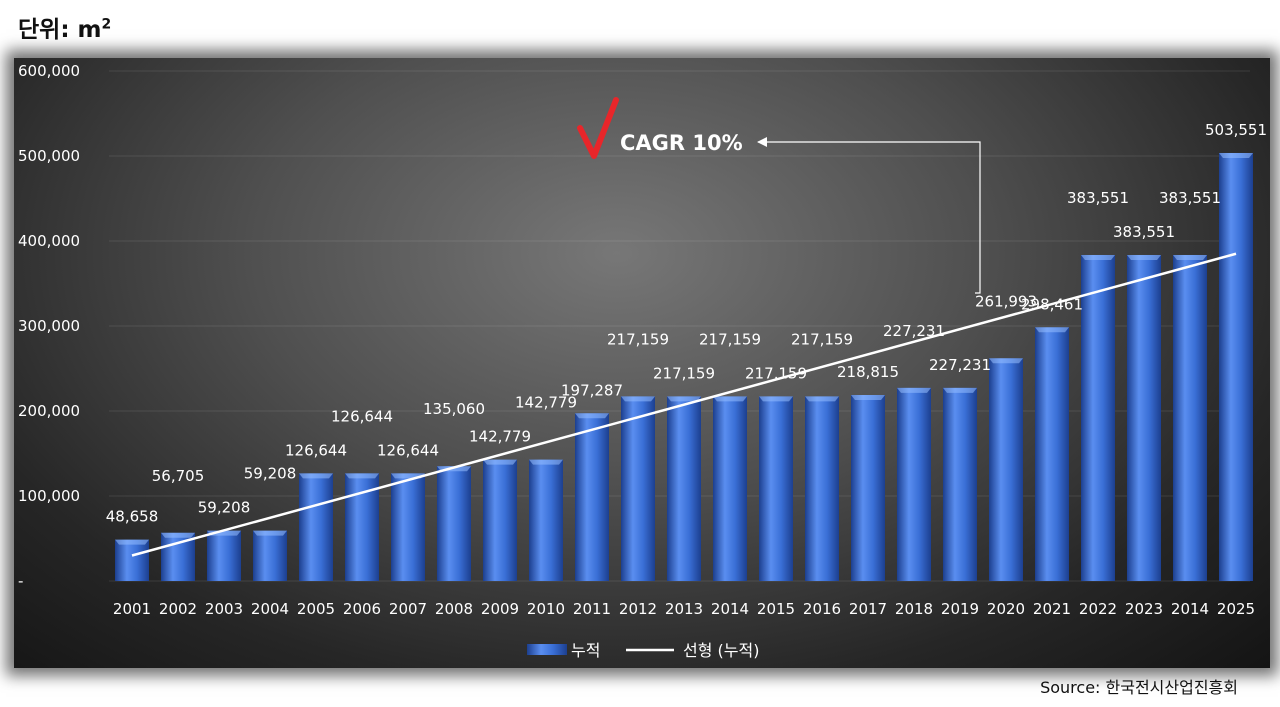 This screenshot has width=1280, height=707. I want to click on x-tick-label: 2005, so click(316, 609).